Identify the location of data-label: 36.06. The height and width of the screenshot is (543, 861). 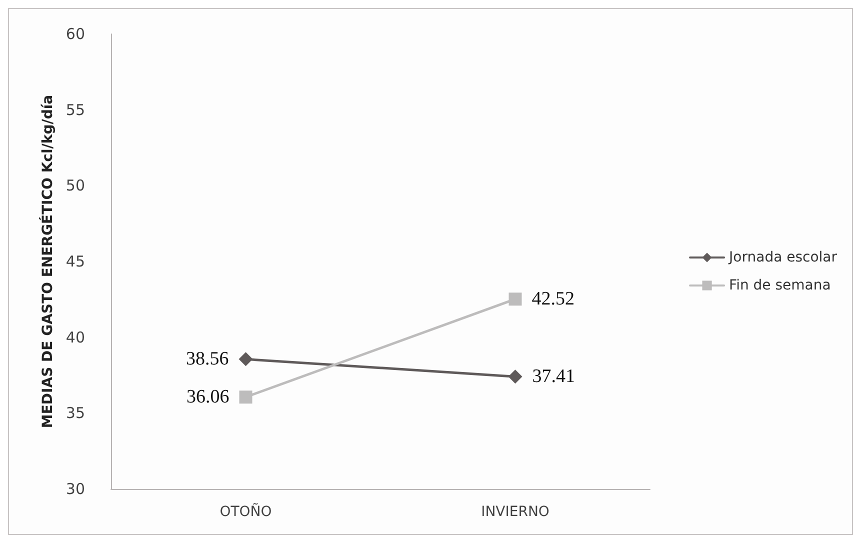
(208, 397).